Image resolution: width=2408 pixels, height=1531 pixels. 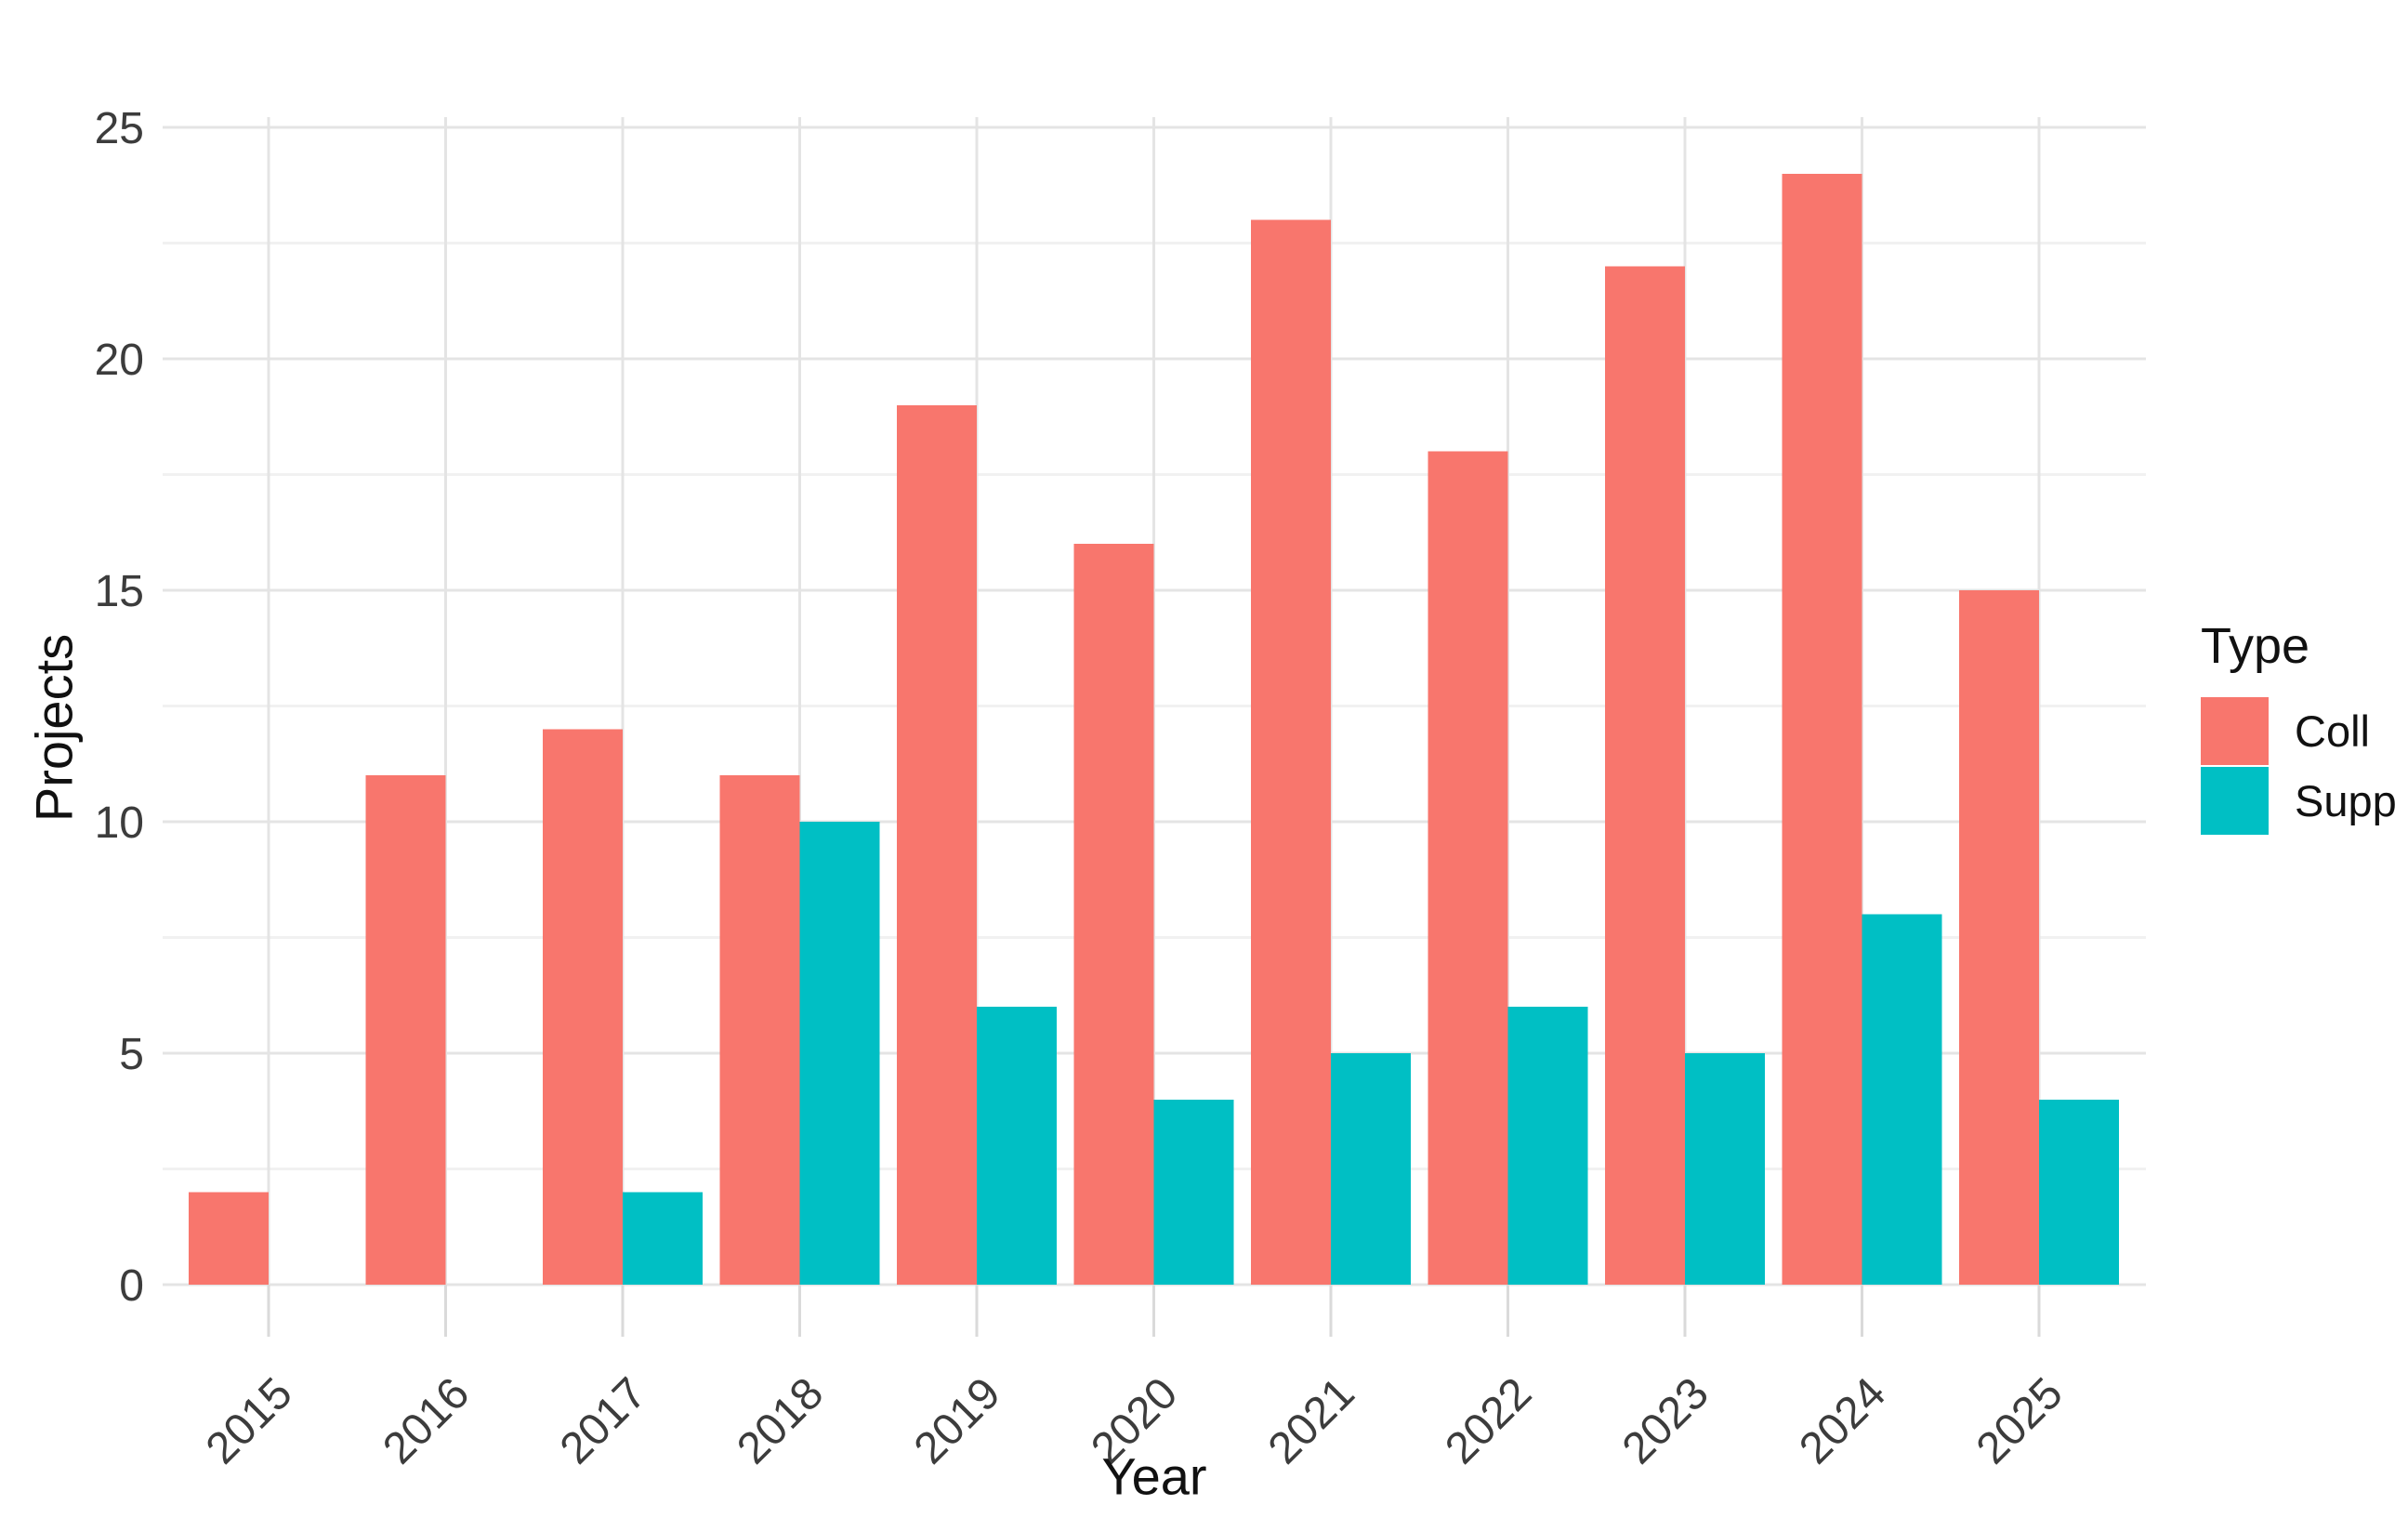 I want to click on bar-coll-2024, so click(x=1822, y=729).